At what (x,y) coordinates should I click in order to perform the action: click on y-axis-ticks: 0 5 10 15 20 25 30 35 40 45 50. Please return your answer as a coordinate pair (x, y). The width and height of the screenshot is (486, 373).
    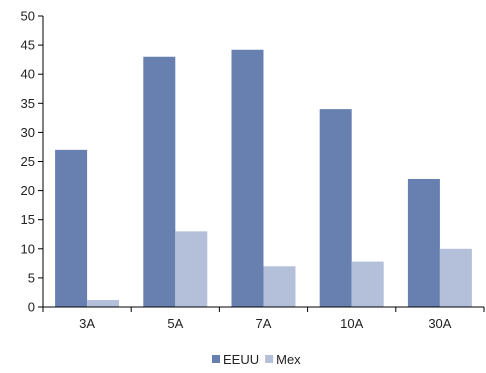
    Looking at the image, I should click on (32, 162).